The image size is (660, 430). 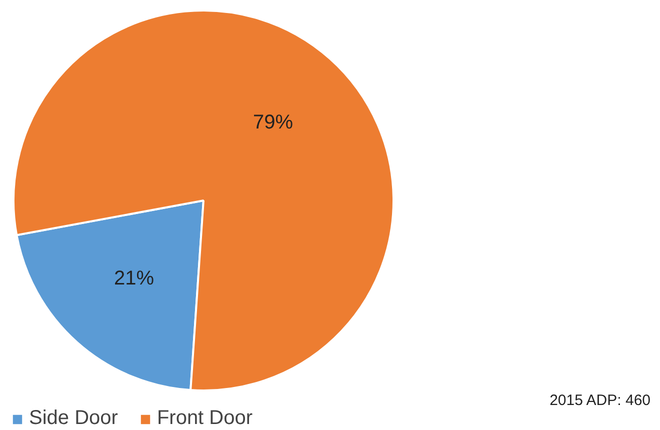 I want to click on legend-label: Front Door, so click(x=204, y=418).